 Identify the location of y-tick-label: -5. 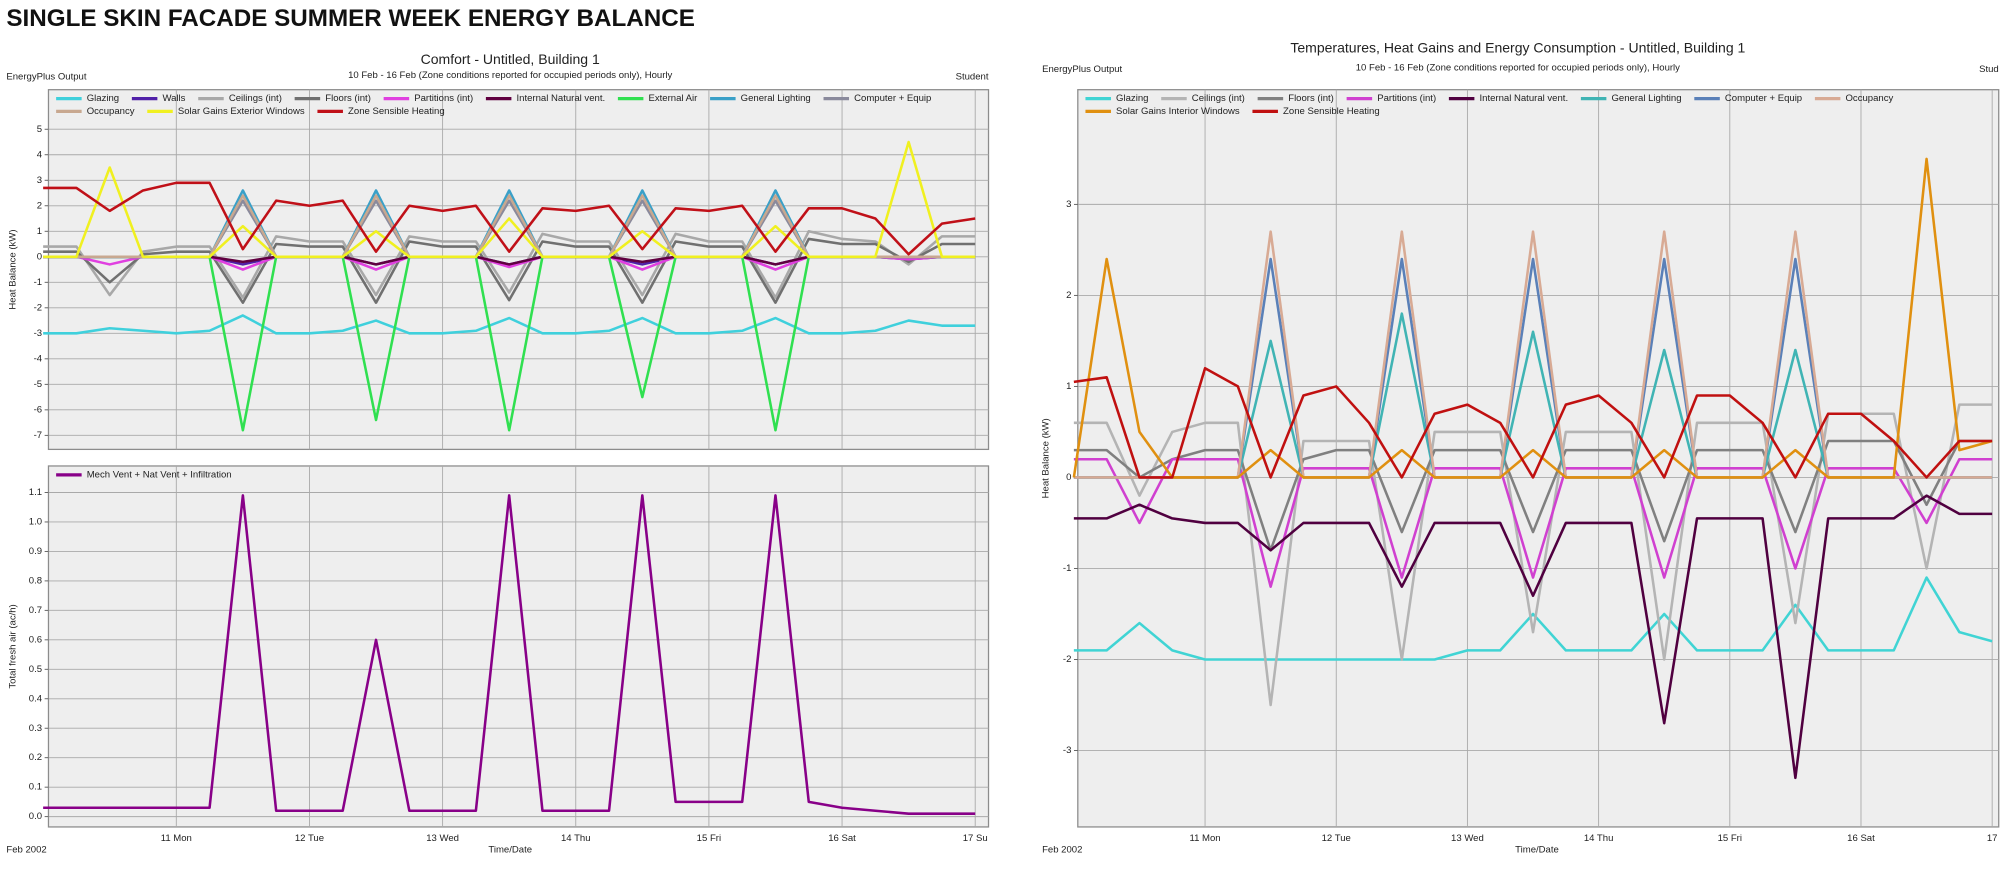
(38, 384).